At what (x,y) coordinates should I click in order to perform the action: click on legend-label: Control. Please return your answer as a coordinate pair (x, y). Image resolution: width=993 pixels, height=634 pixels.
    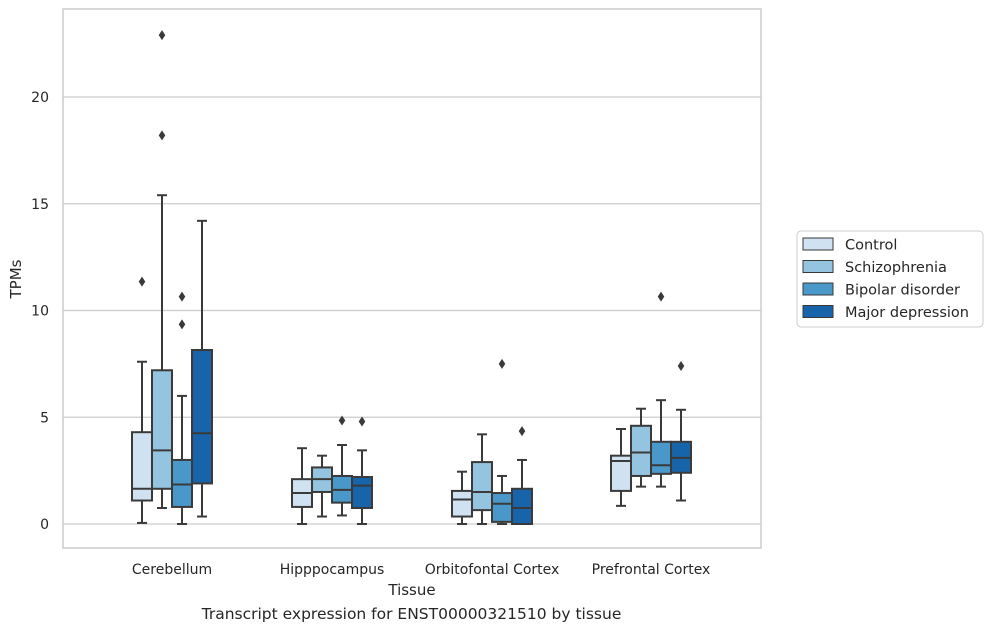
    Looking at the image, I should click on (871, 246).